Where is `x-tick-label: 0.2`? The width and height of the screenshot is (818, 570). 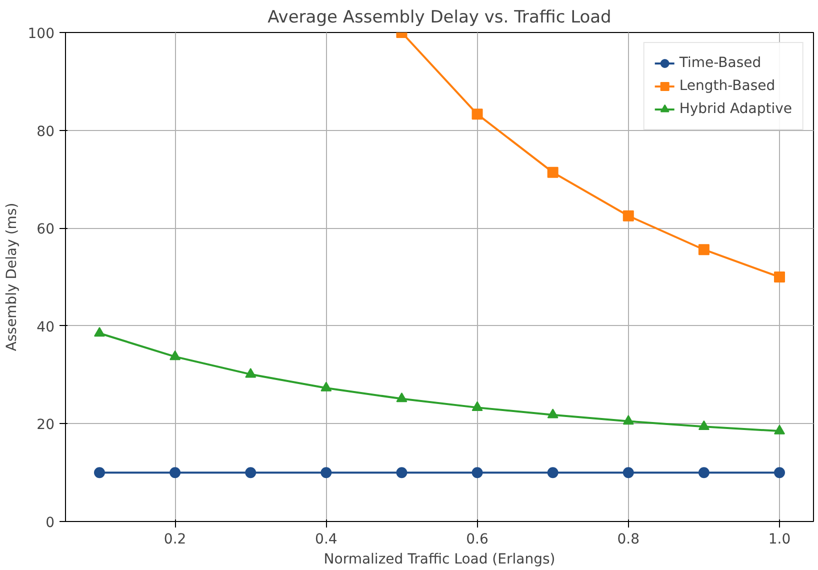 x-tick-label: 0.2 is located at coordinates (175, 540).